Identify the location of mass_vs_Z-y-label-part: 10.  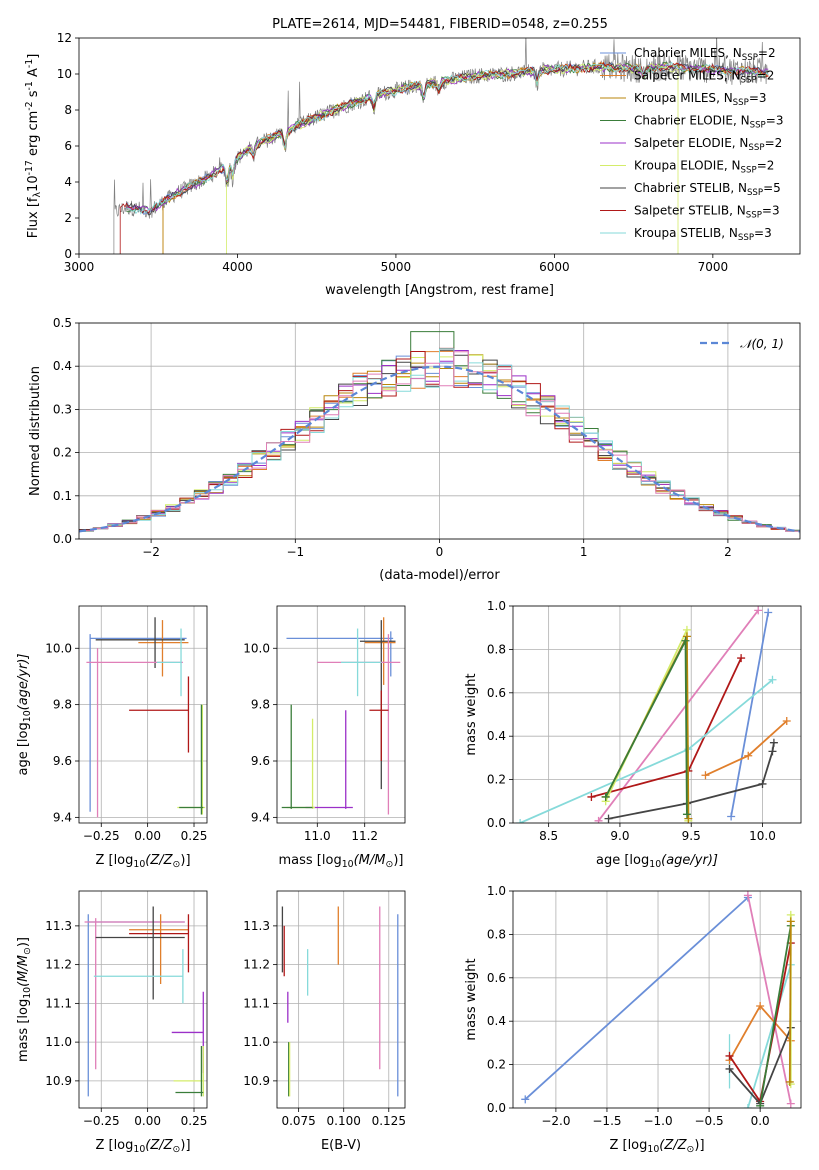
(27, 993).